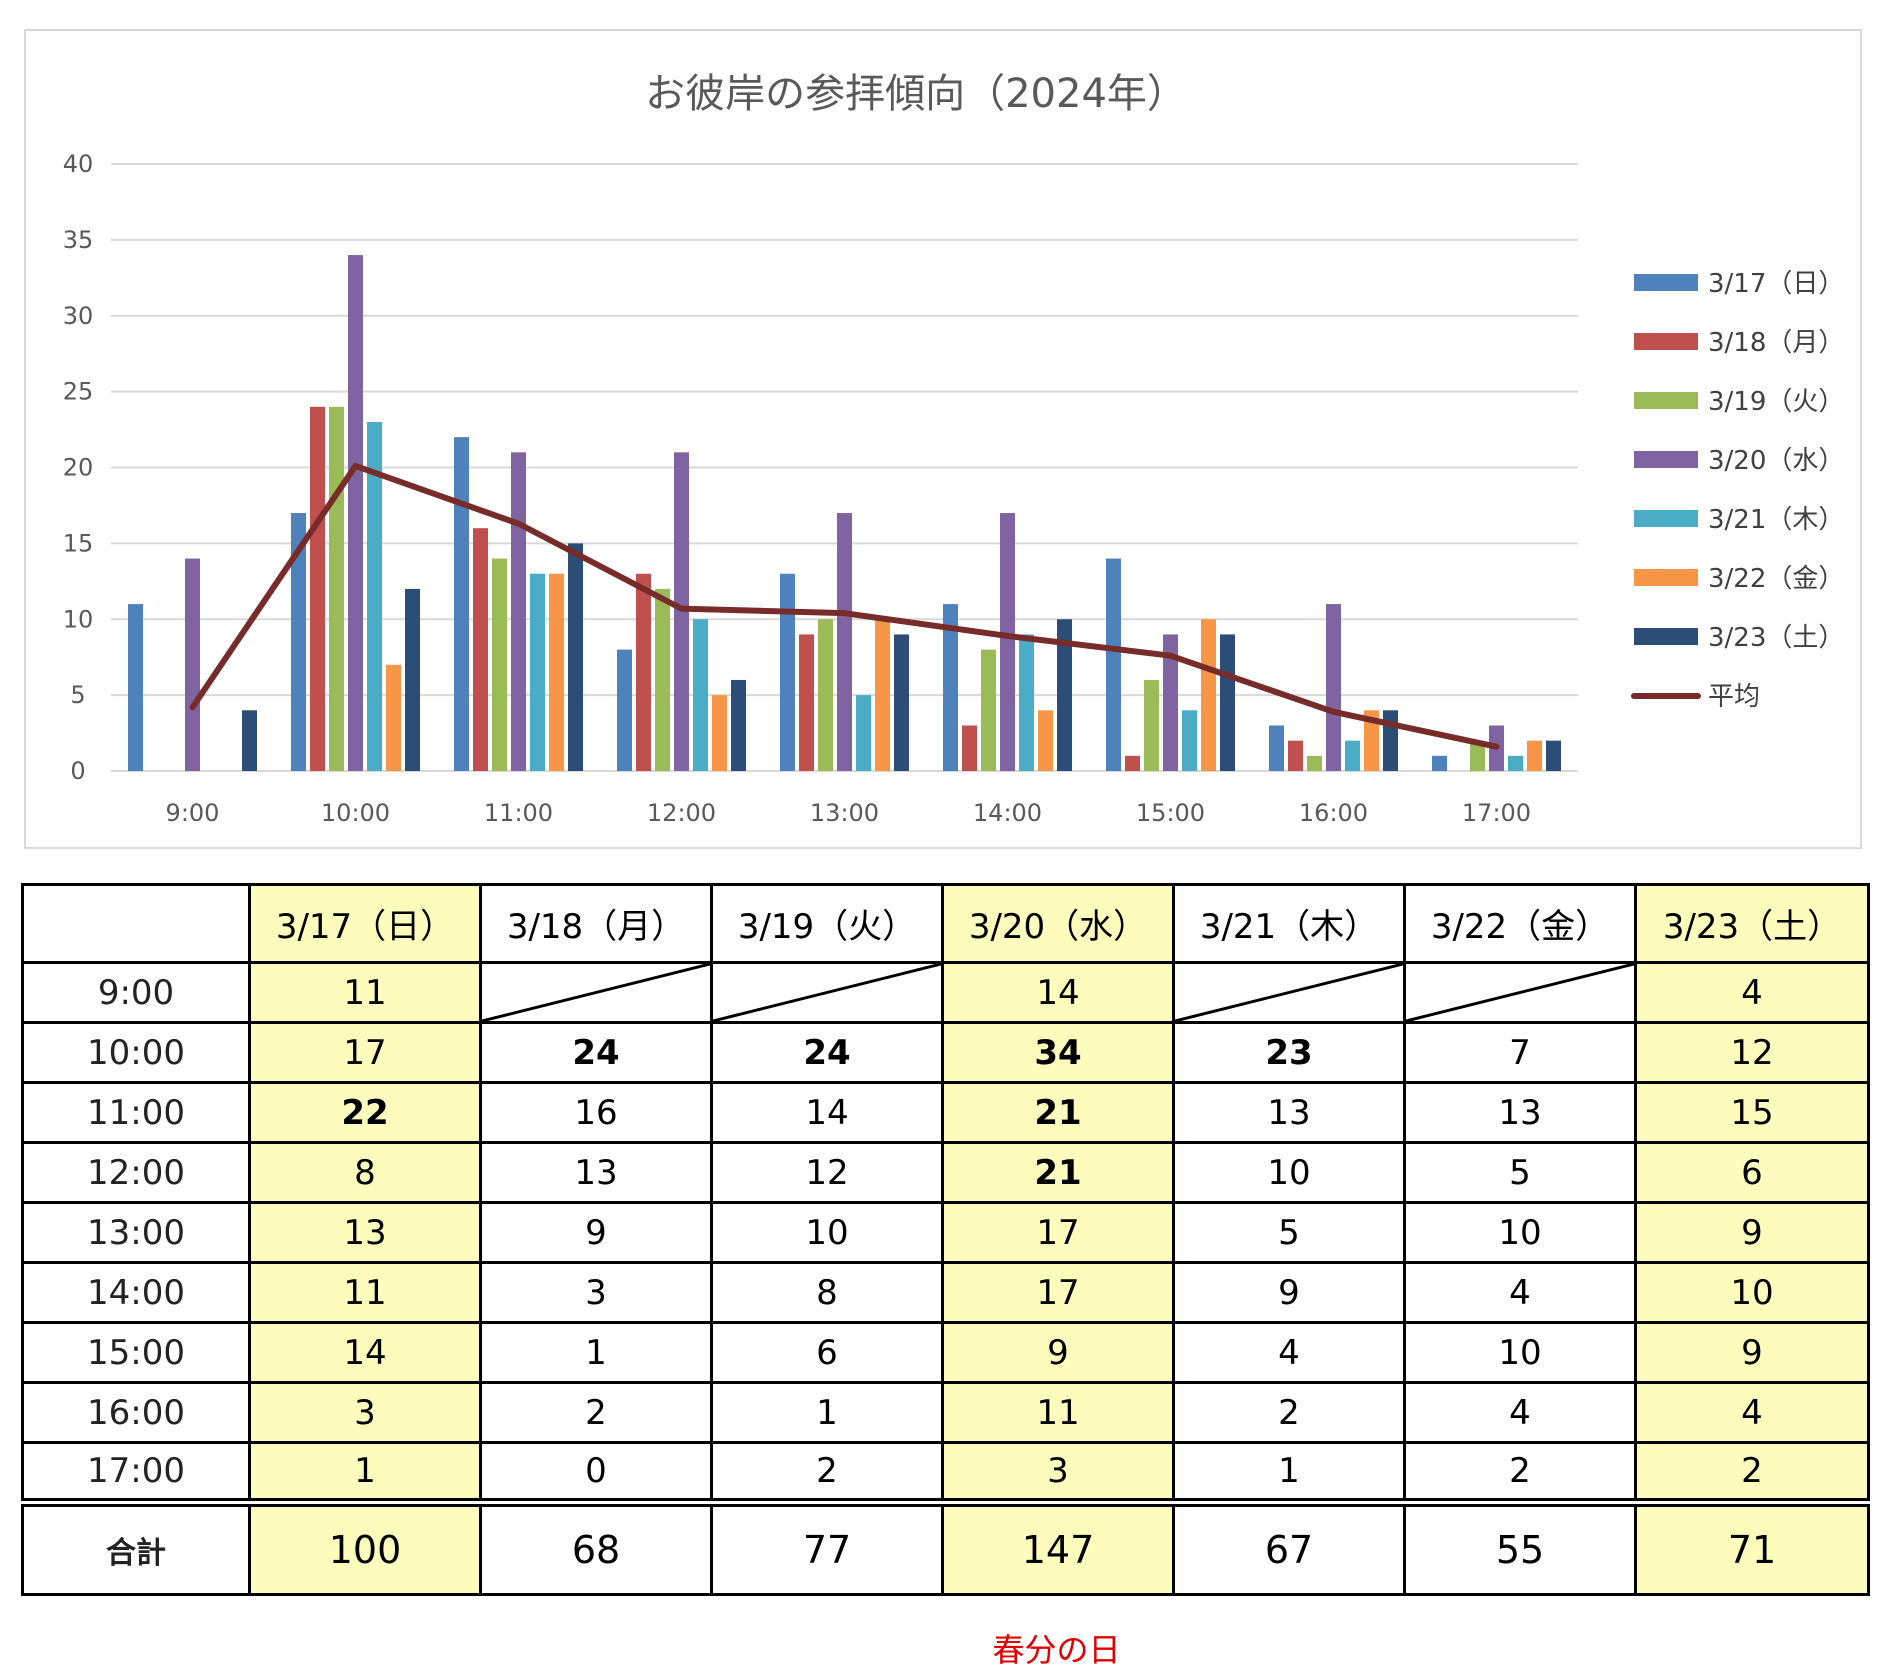 This screenshot has width=1884, height=1676. I want to click on y-tick-label: 15, so click(78, 543).